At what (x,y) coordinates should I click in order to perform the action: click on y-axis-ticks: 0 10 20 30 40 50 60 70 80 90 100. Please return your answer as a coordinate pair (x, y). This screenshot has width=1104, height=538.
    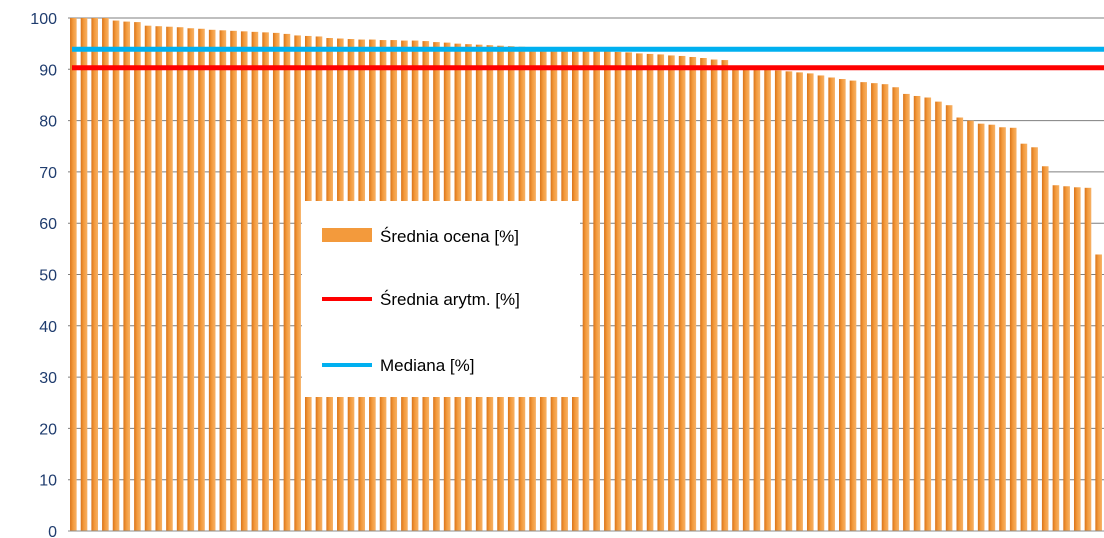
    Looking at the image, I should click on (43, 274).